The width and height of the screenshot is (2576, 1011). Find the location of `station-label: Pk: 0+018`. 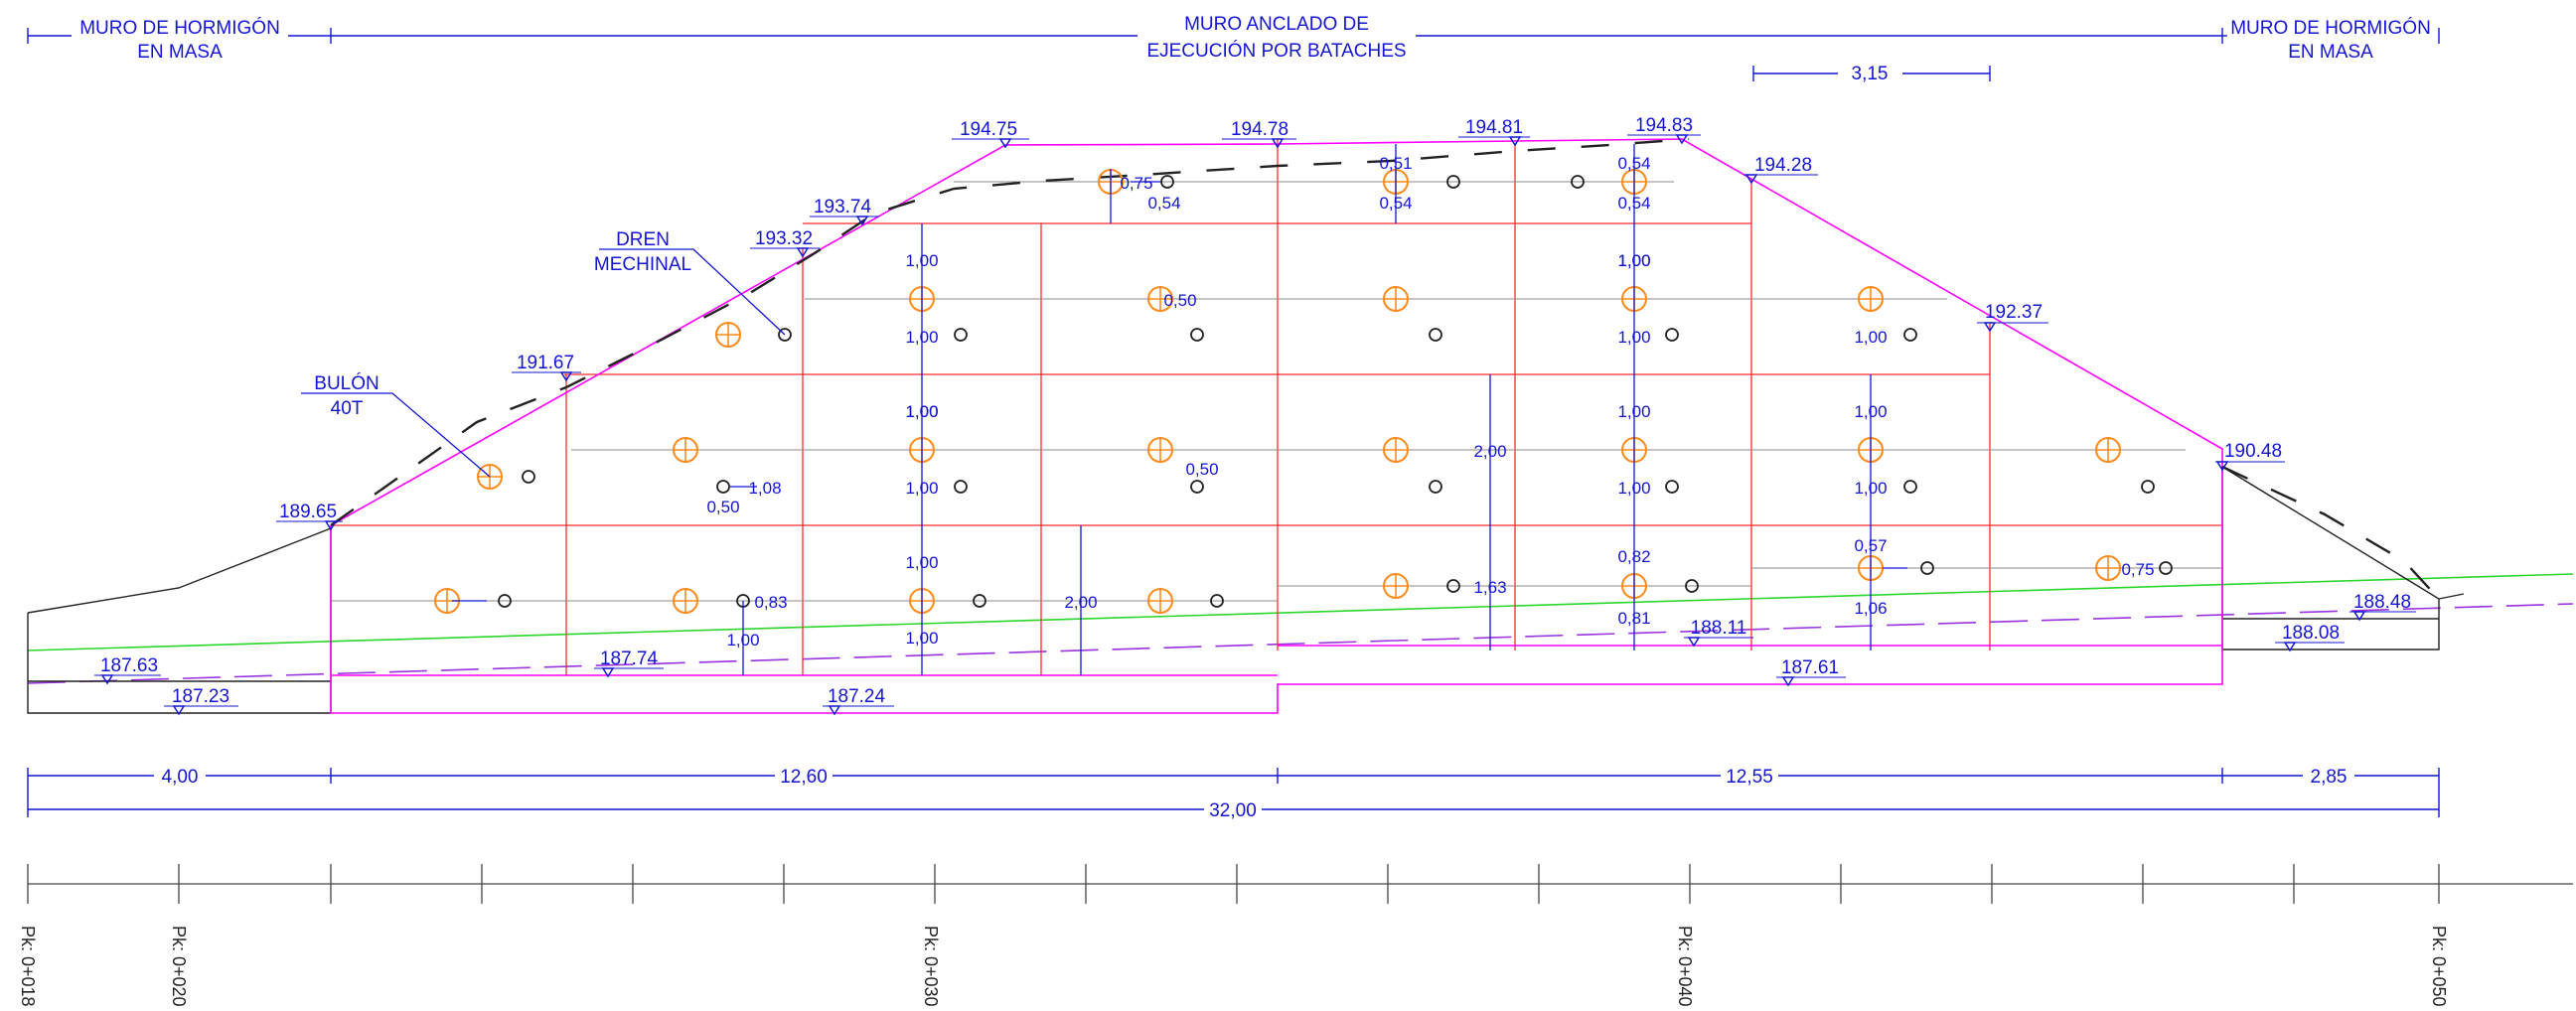

station-label: Pk: 0+018 is located at coordinates (28, 966).